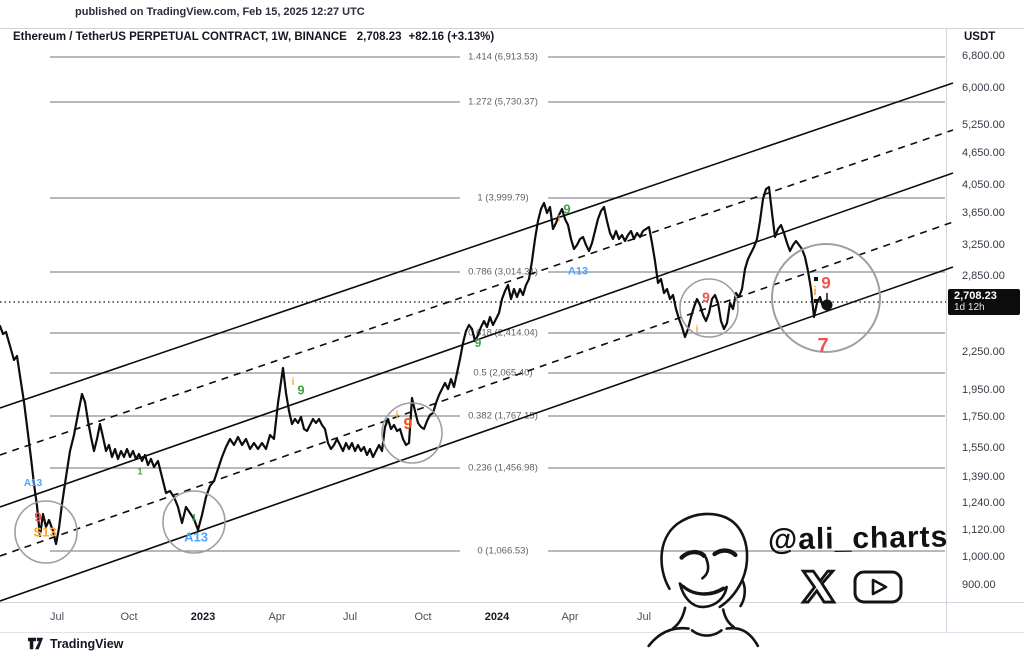 This screenshot has height=660, width=1024. I want to click on fib-level-label: 1.414 (6,913.53), so click(503, 57).